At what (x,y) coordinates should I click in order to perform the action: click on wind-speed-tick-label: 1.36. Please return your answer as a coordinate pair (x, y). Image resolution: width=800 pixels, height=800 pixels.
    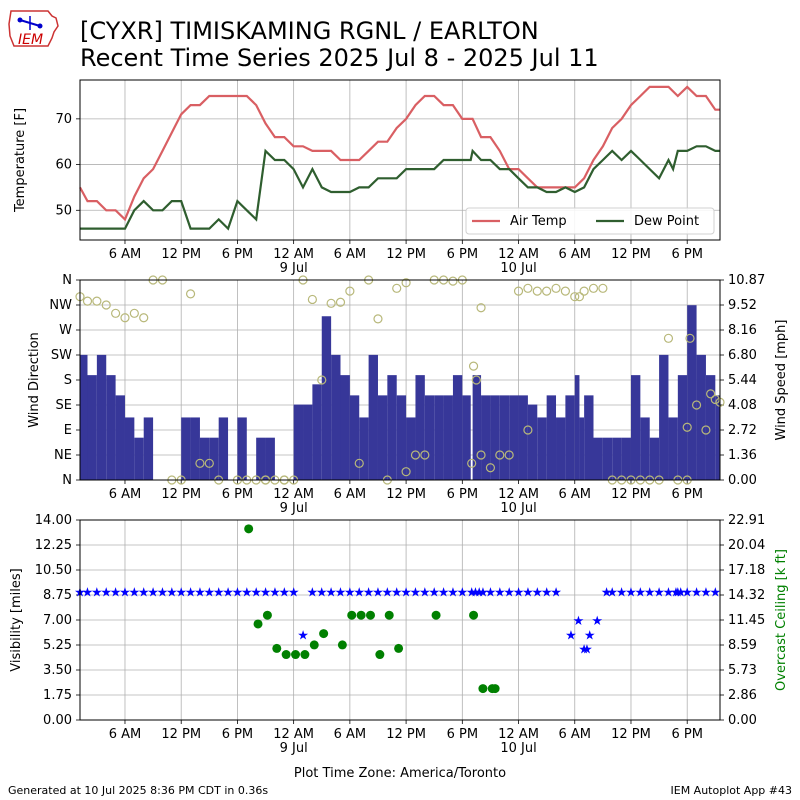
    Looking at the image, I should click on (742, 455).